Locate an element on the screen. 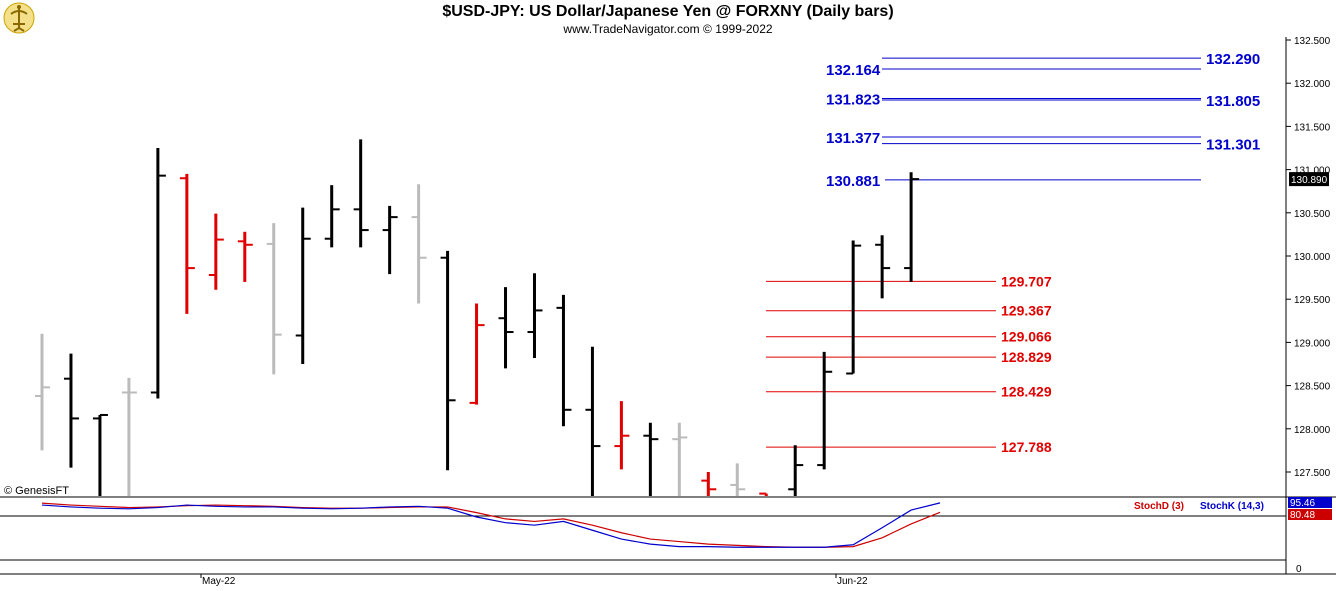 The image size is (1336, 591). y-tick-label: 132.500 is located at coordinates (1312, 41).